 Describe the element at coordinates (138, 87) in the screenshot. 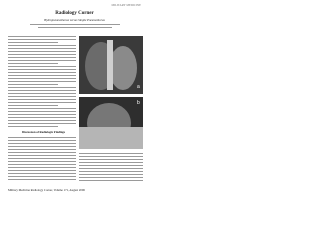

I see `figure-label: a` at that location.